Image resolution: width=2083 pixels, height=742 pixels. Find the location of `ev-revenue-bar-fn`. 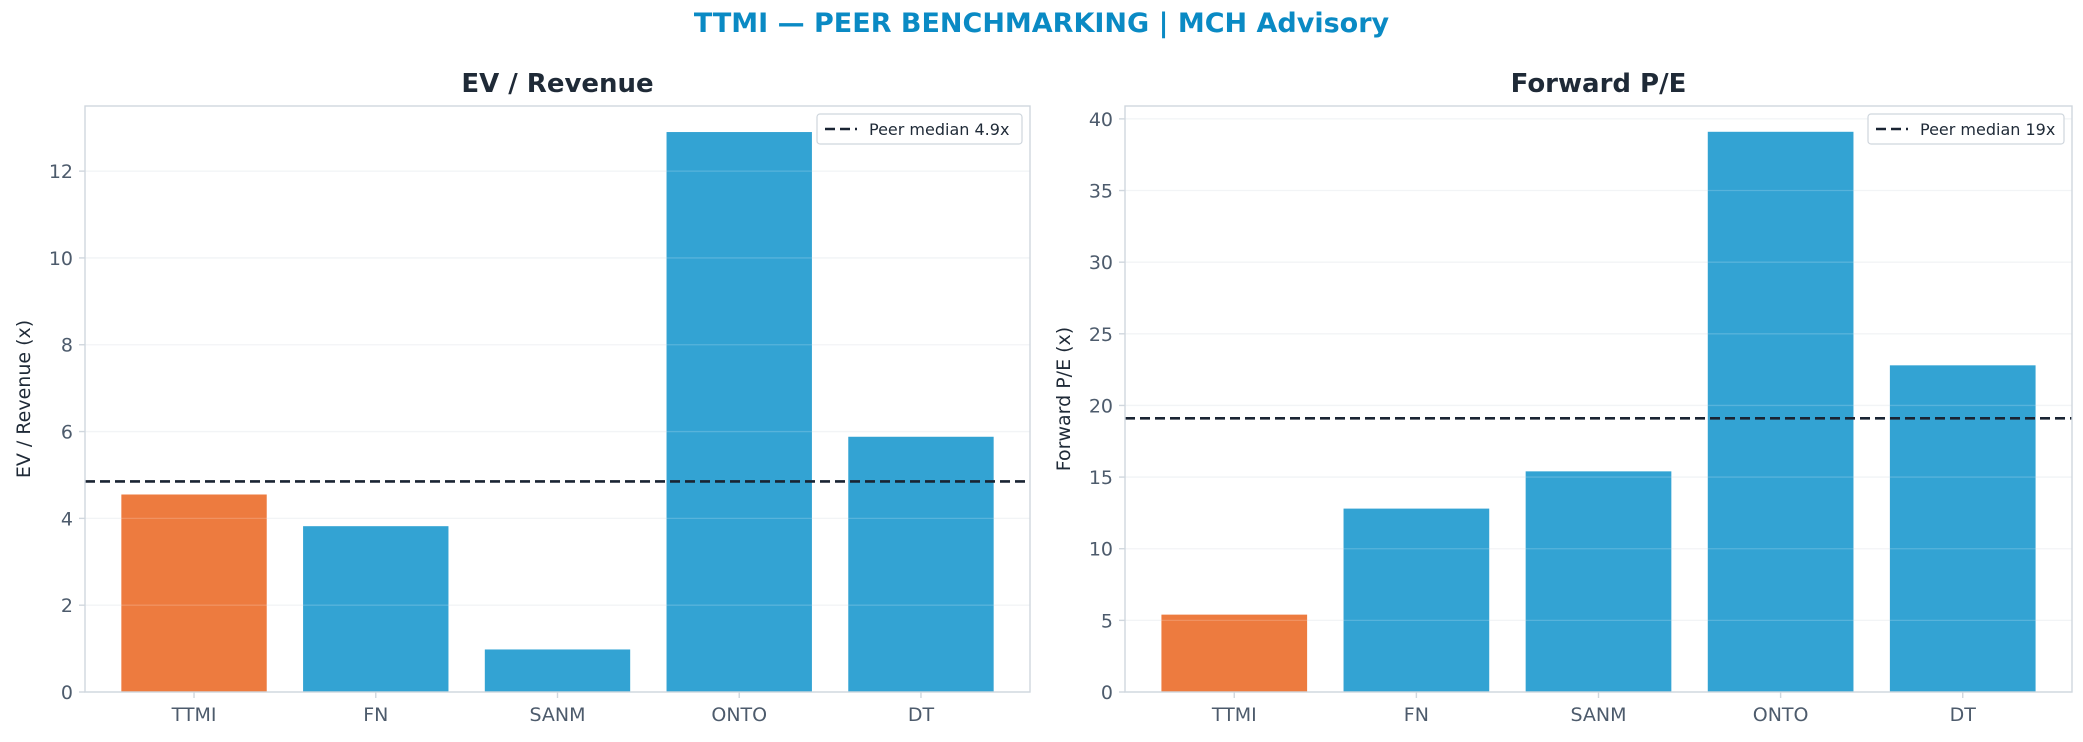

ev-revenue-bar-fn is located at coordinates (376, 609).